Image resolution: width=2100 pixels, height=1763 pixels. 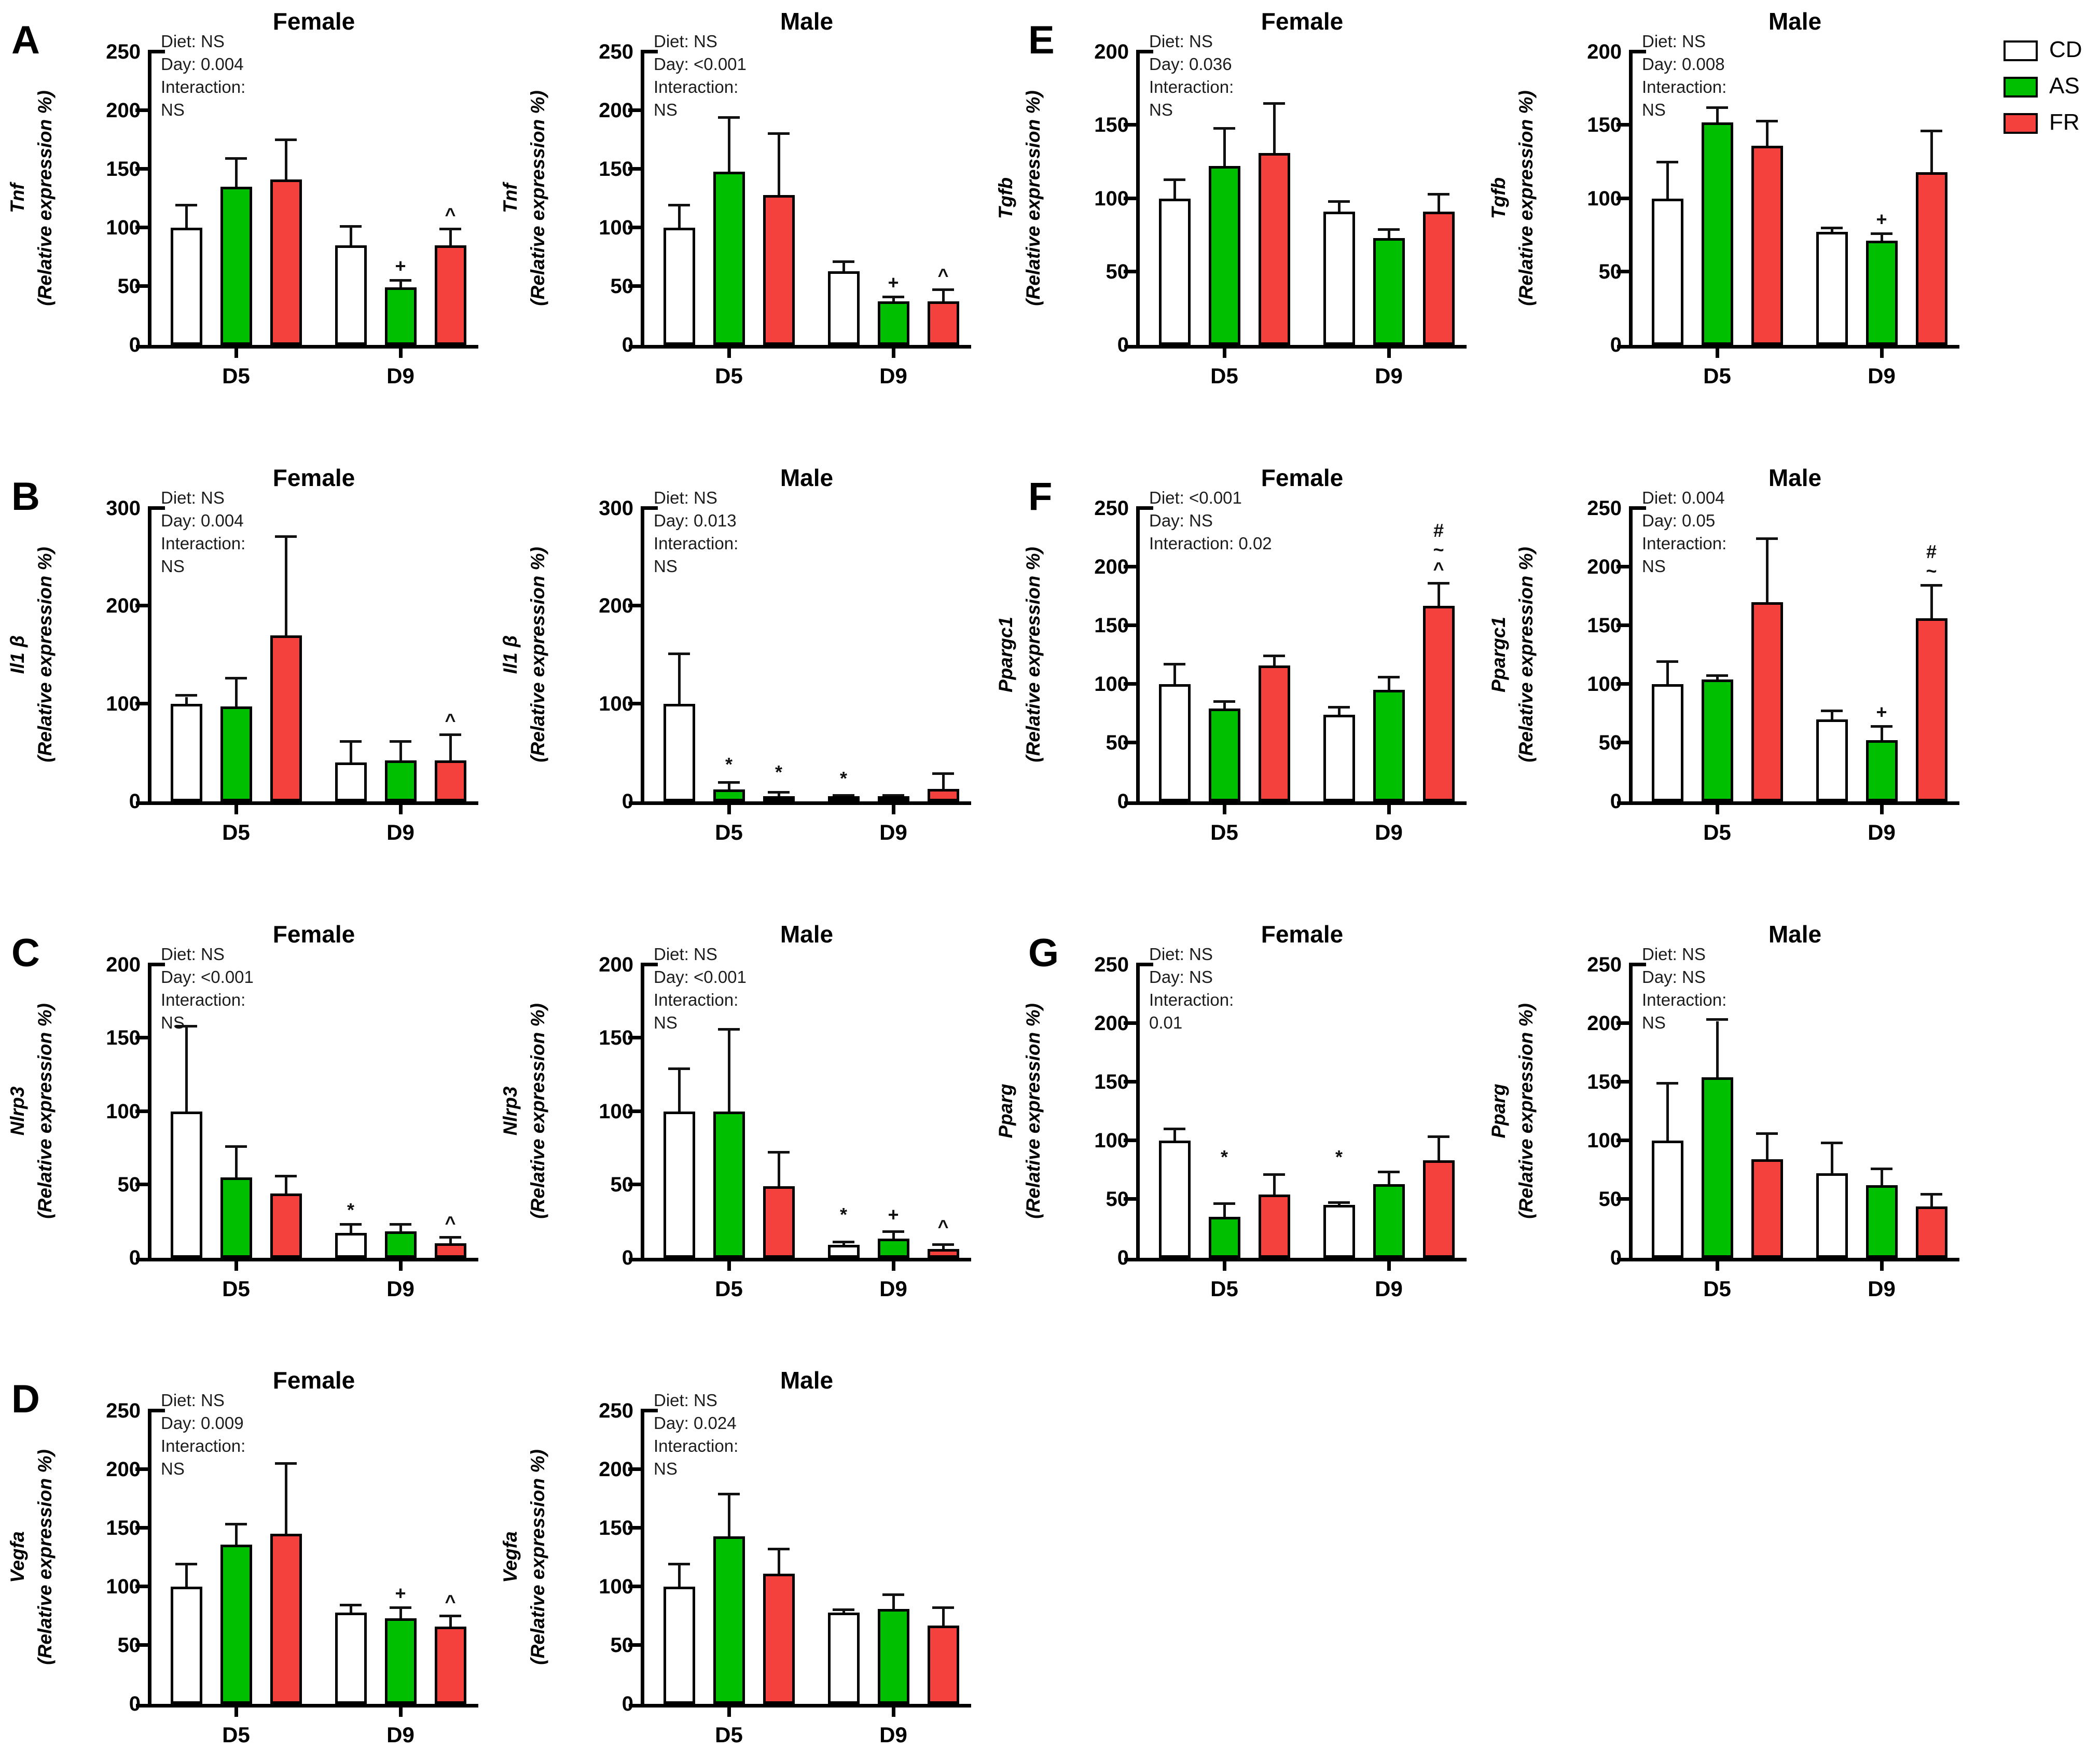 I want to click on significance-symbols: # ~, so click(x=1931, y=561).